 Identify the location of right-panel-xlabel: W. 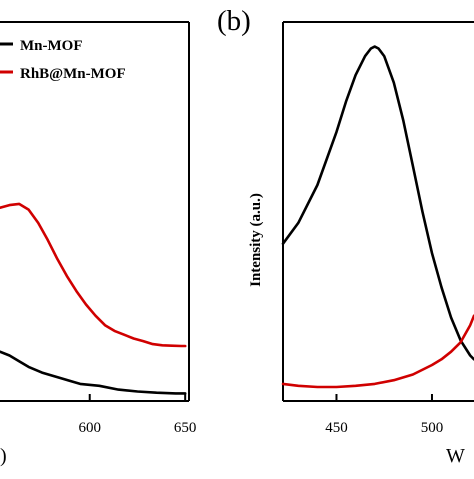
(455, 456).